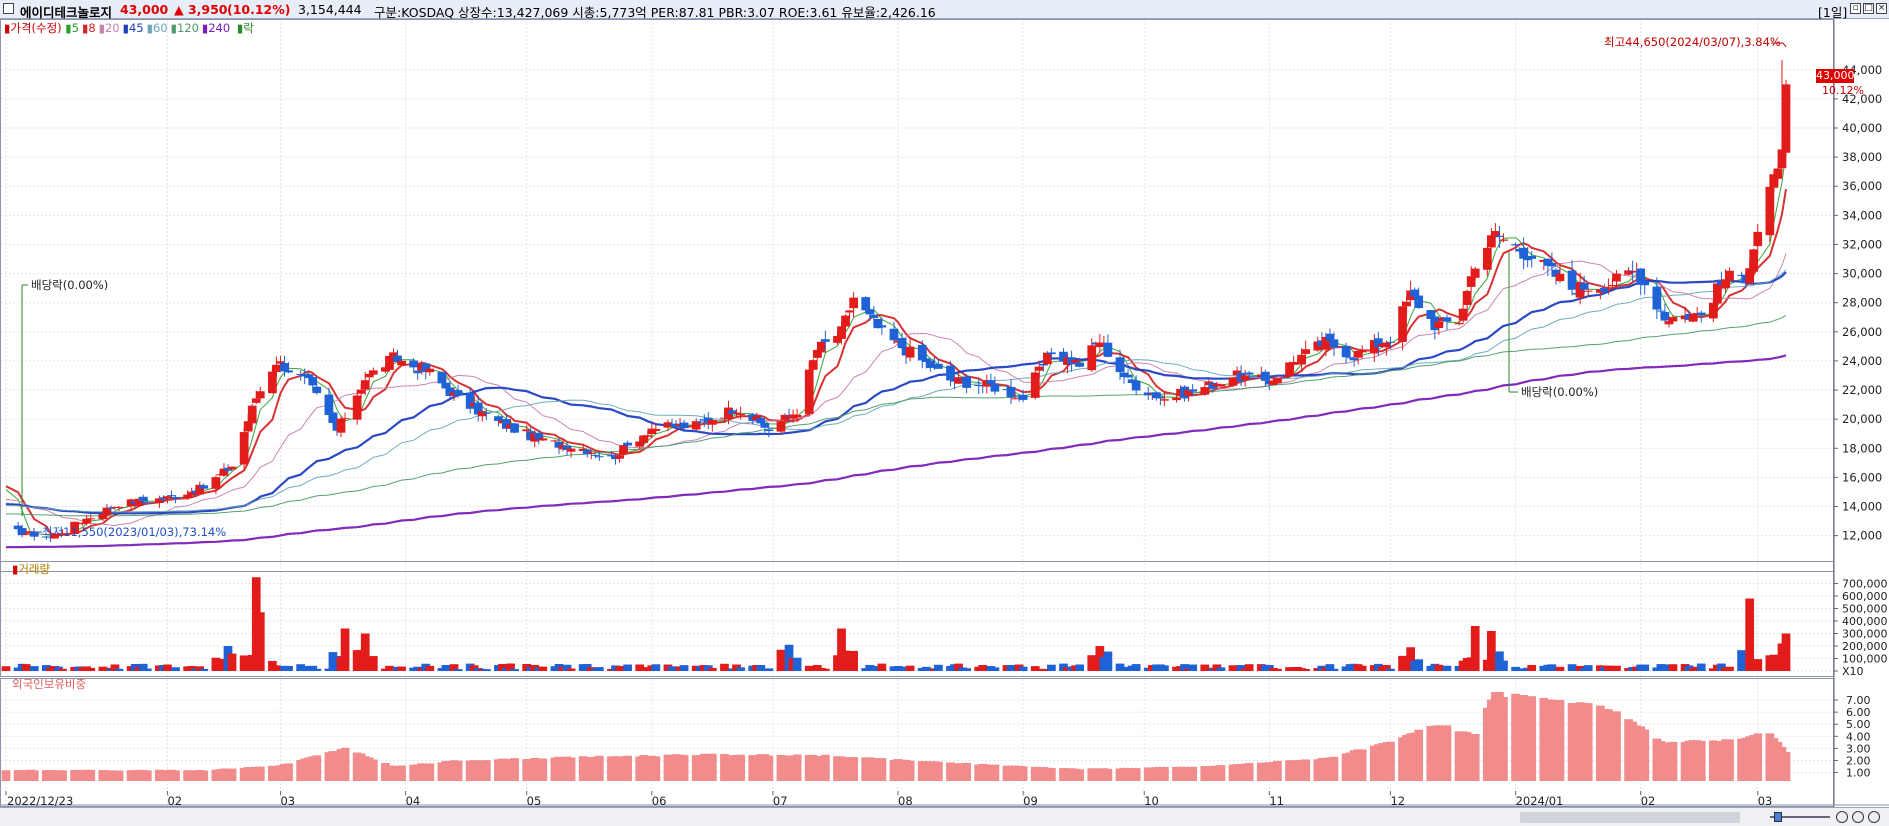  What do you see at coordinates (1855, 8) in the screenshot?
I see `restore-icon: ▫` at bounding box center [1855, 8].